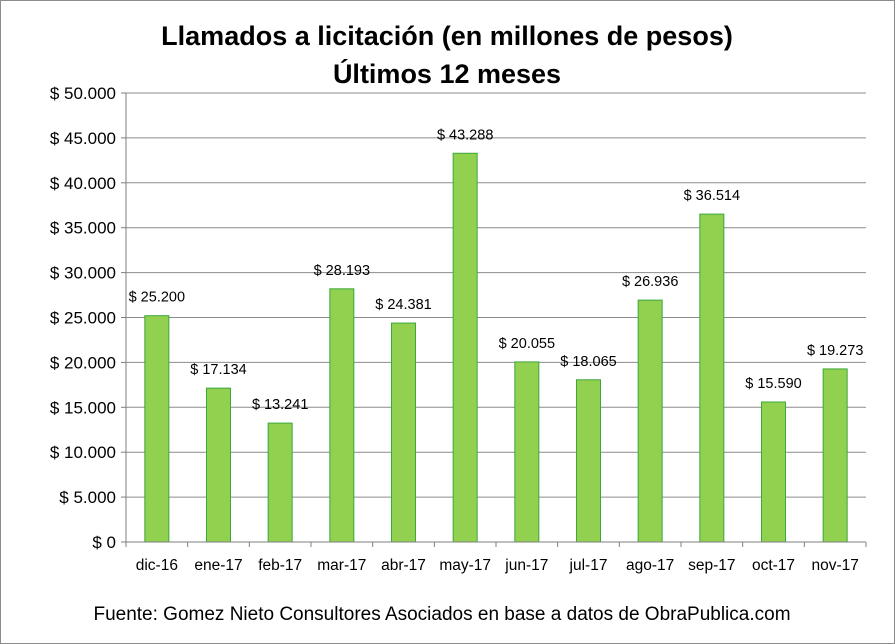 The image size is (895, 644). I want to click on data-label-jun-17: $ 20.055, so click(527, 344).